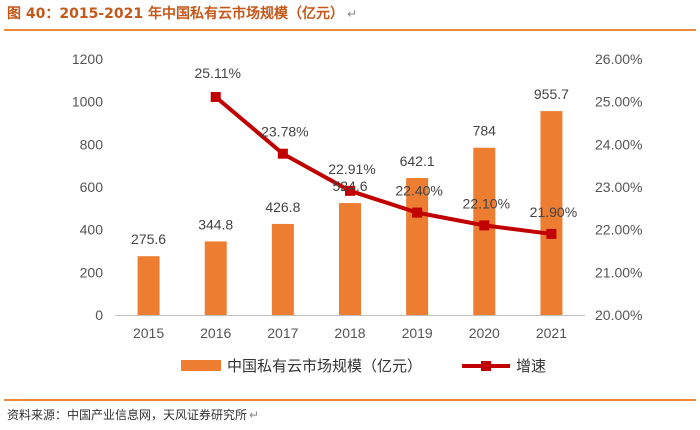 The height and width of the screenshot is (430, 700). Describe the element at coordinates (324, 366) in the screenshot. I see `legend-bar-label: 中国私有云市场规模（亿元）` at that location.